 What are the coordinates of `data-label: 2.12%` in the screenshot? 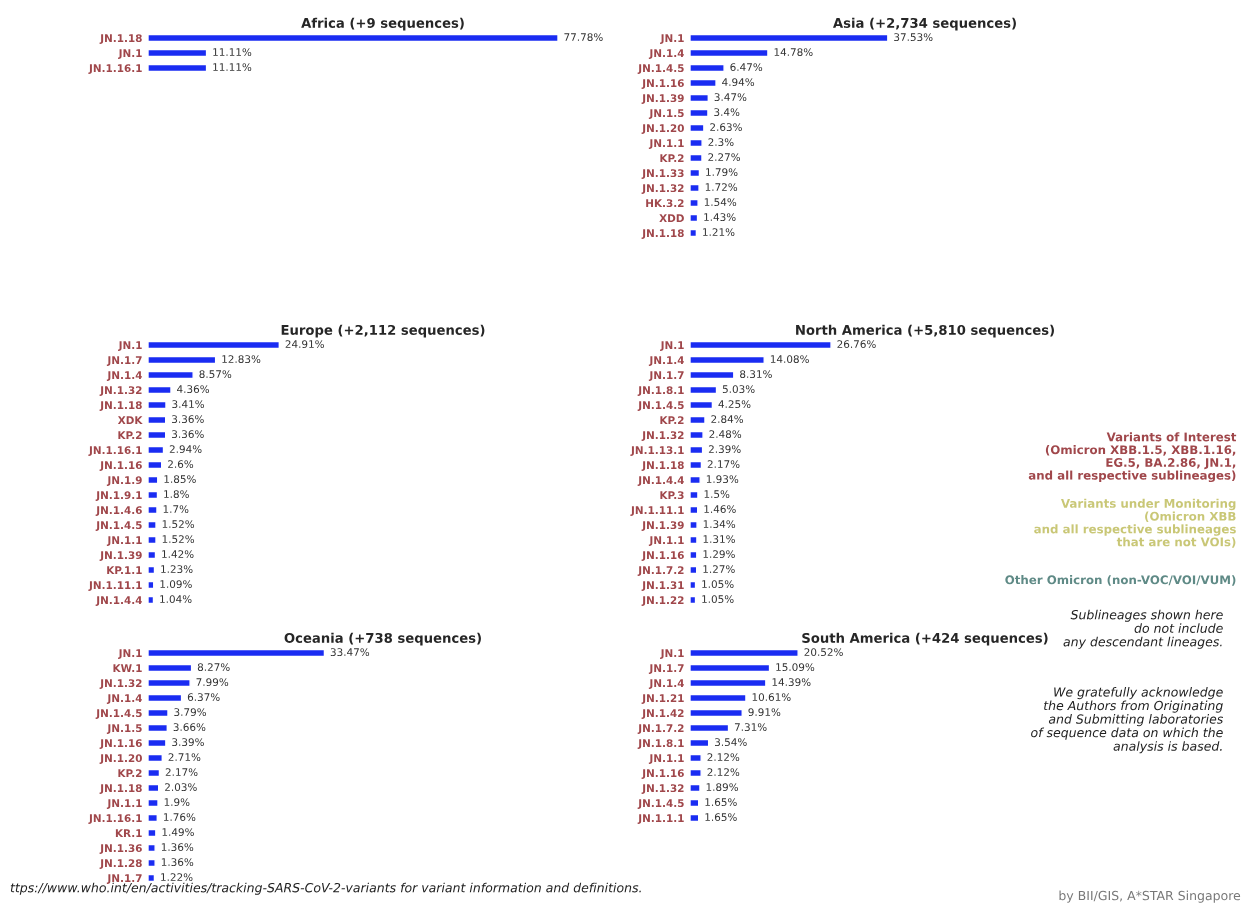 It's located at (723, 772).